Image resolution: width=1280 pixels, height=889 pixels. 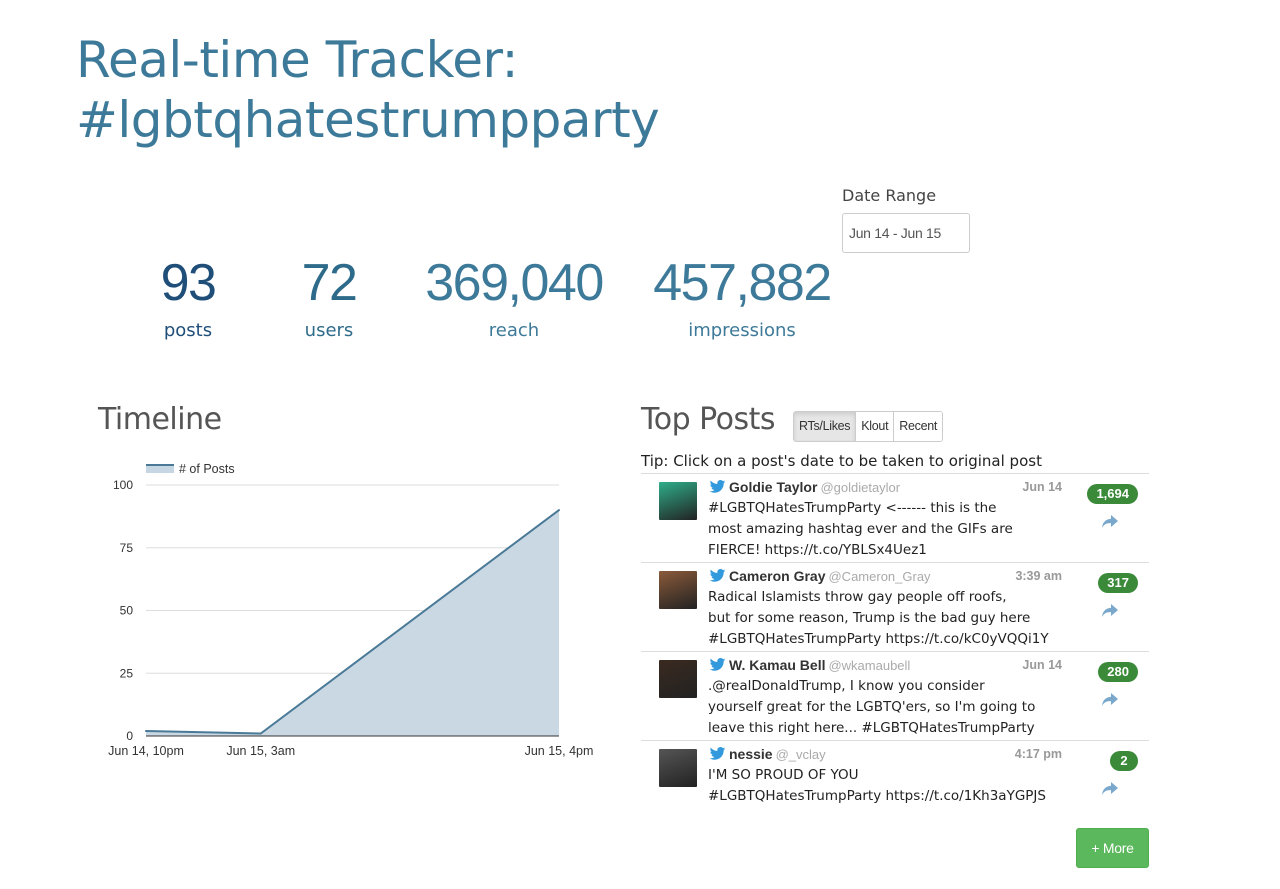 I want to click on date-range-input, so click(x=906, y=233).